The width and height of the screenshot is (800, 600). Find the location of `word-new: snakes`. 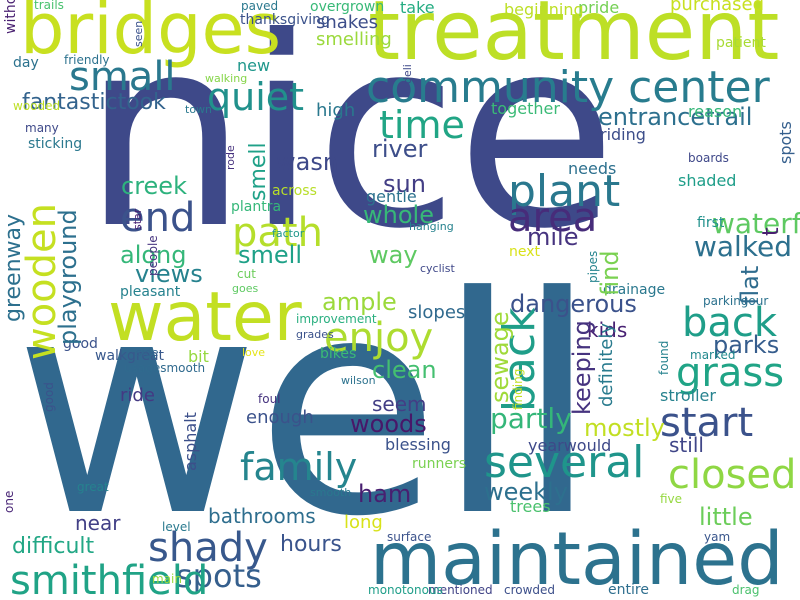

word-new: snakes is located at coordinates (347, 22).